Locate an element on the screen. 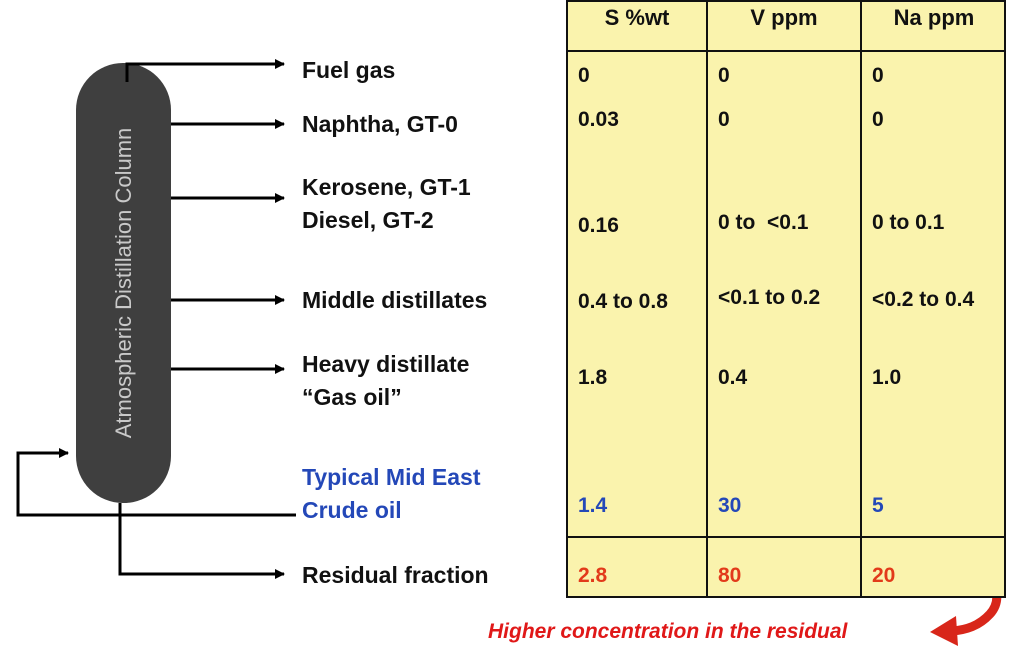 The image size is (1023, 646). table-cell: <0.1 to 0.2 is located at coordinates (769, 297).